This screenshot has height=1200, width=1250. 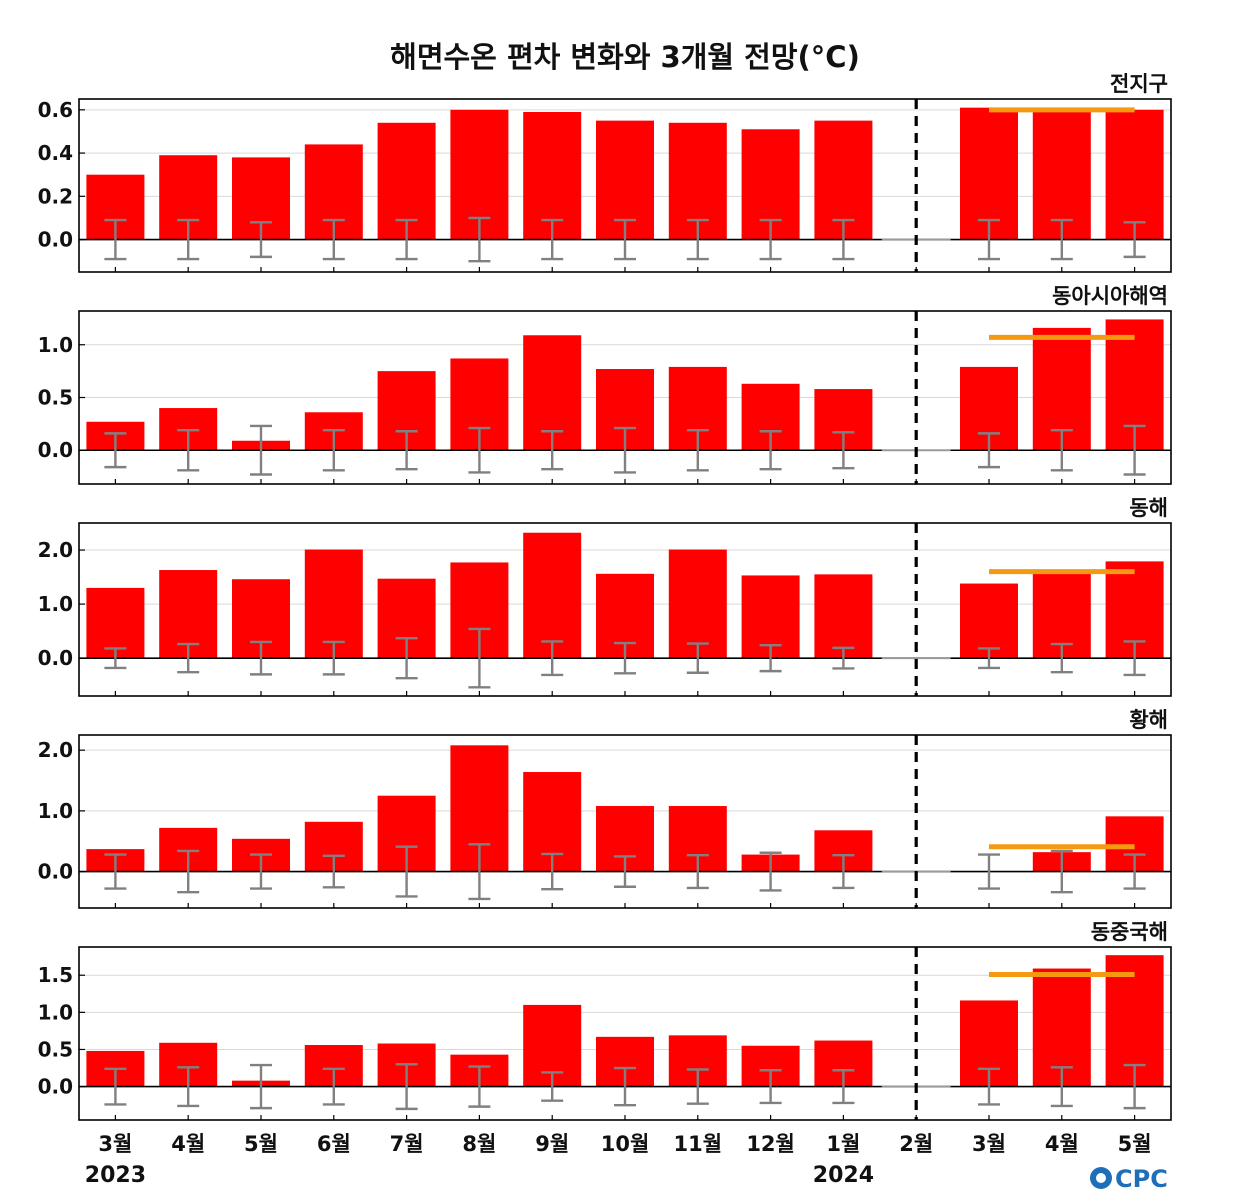 What do you see at coordinates (55, 153) in the screenshot?
I see `y-tick-label: 0.4` at bounding box center [55, 153].